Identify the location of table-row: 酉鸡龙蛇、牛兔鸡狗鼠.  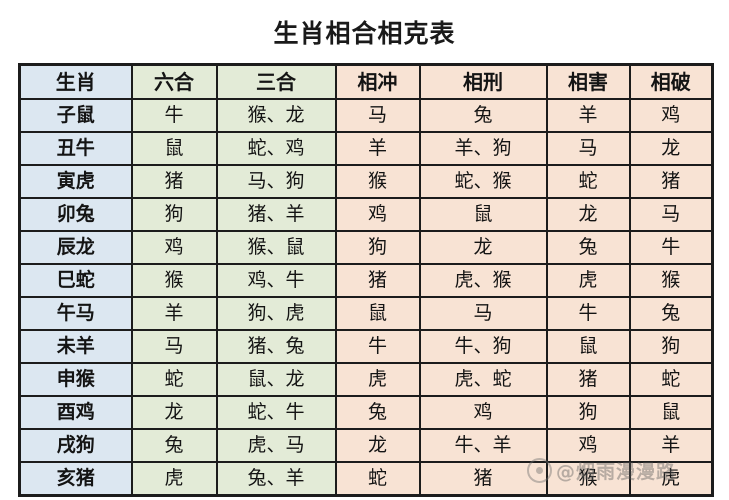
(366, 412).